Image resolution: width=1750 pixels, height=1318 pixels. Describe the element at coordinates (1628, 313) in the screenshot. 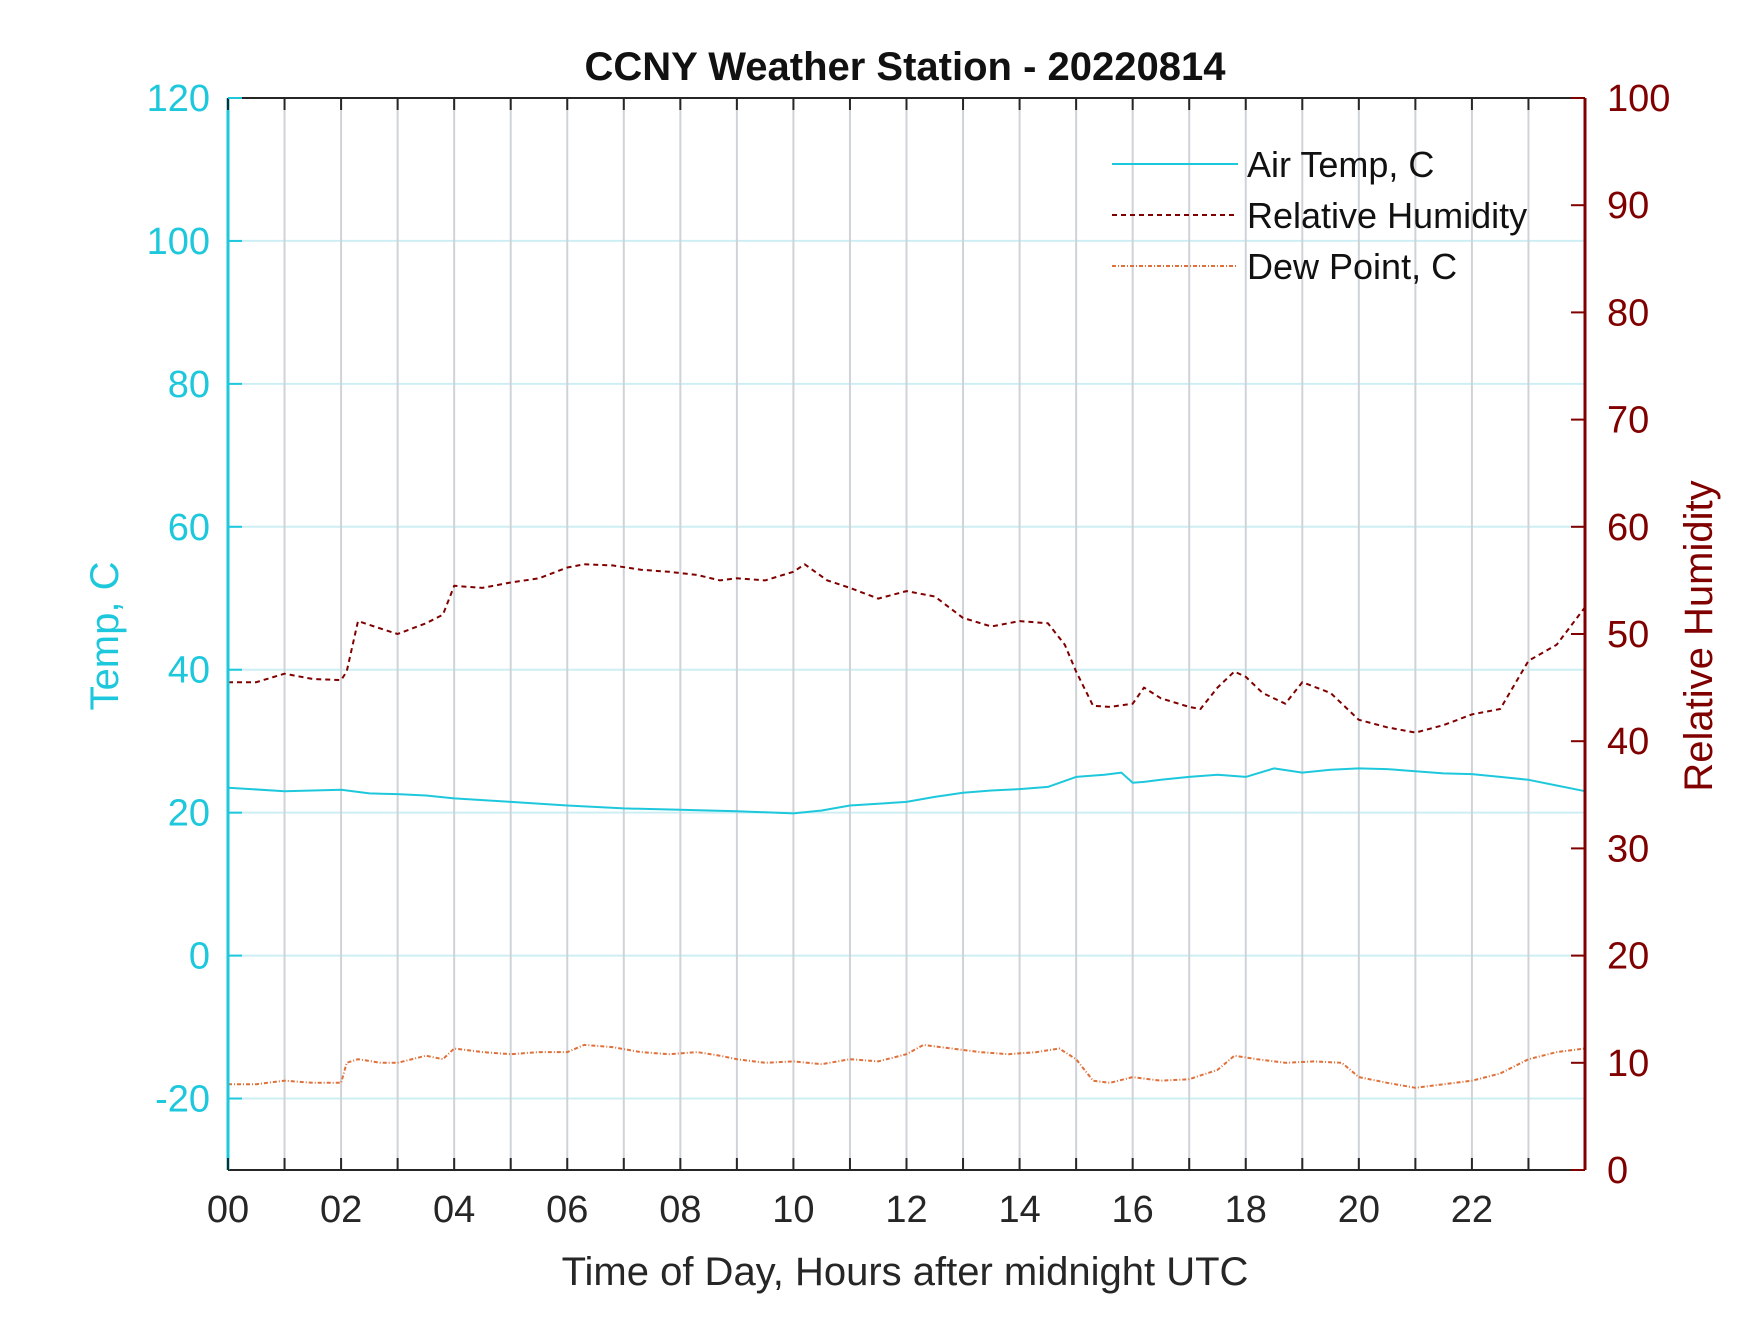

I see `y-right-tick-label: 80` at that location.